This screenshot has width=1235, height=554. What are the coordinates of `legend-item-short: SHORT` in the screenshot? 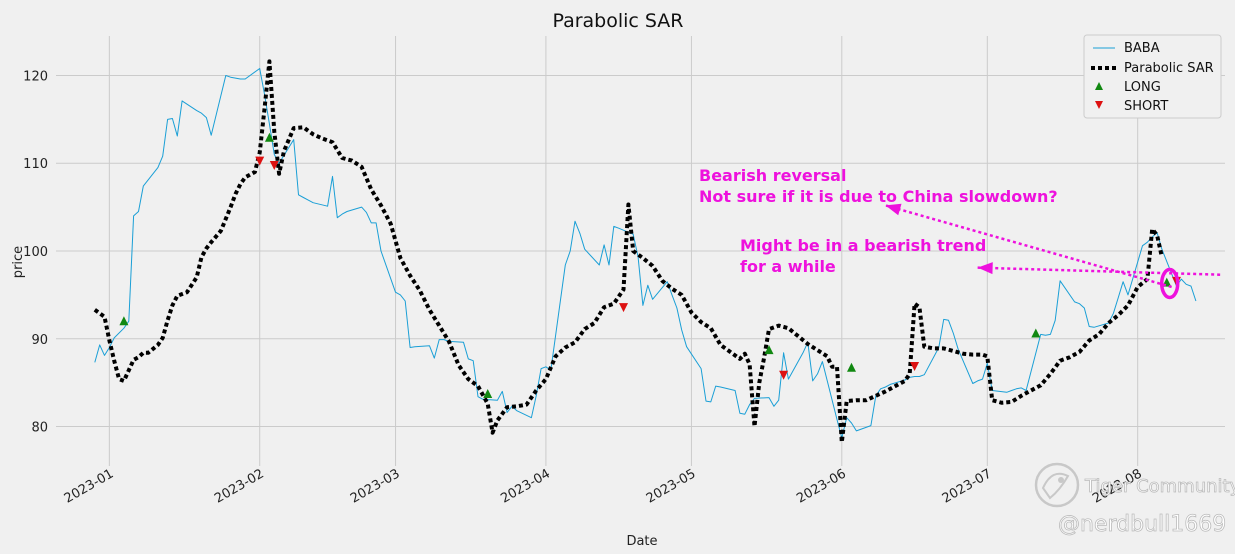 It's located at (1131, 106).